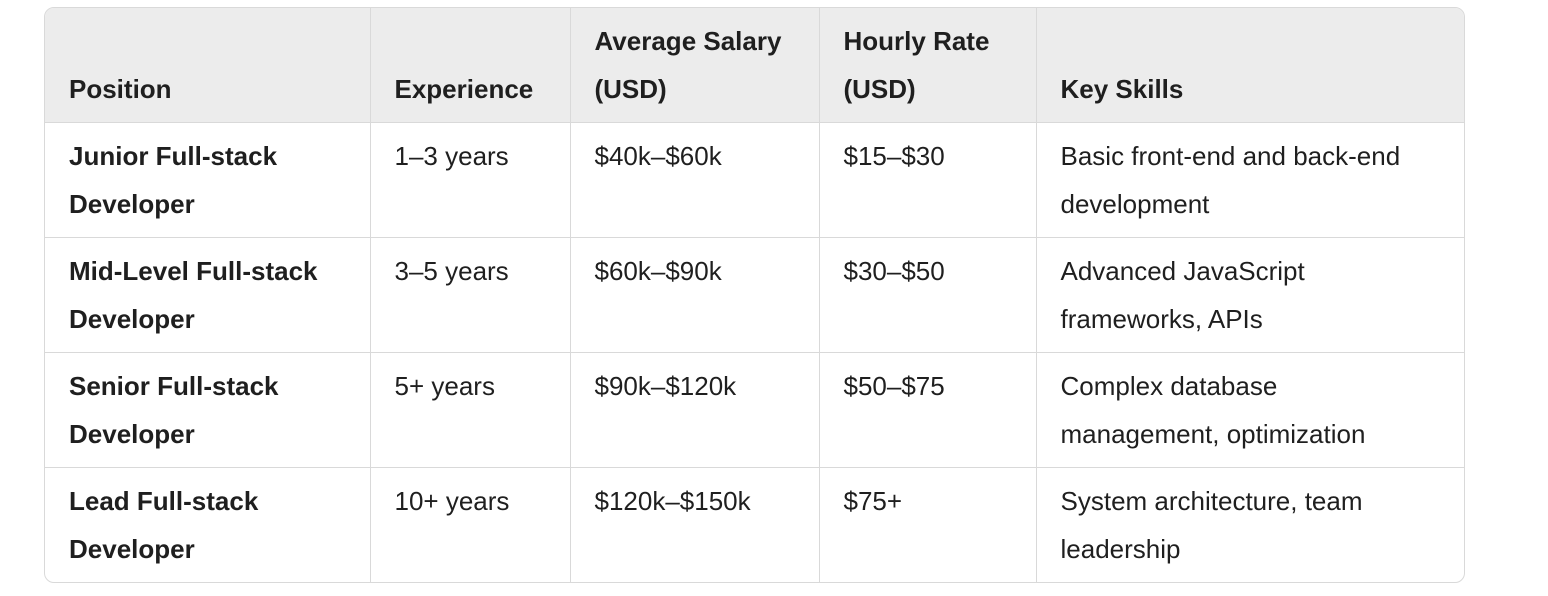  Describe the element at coordinates (470, 524) in the screenshot. I see `cell-experience: 10+ years` at that location.